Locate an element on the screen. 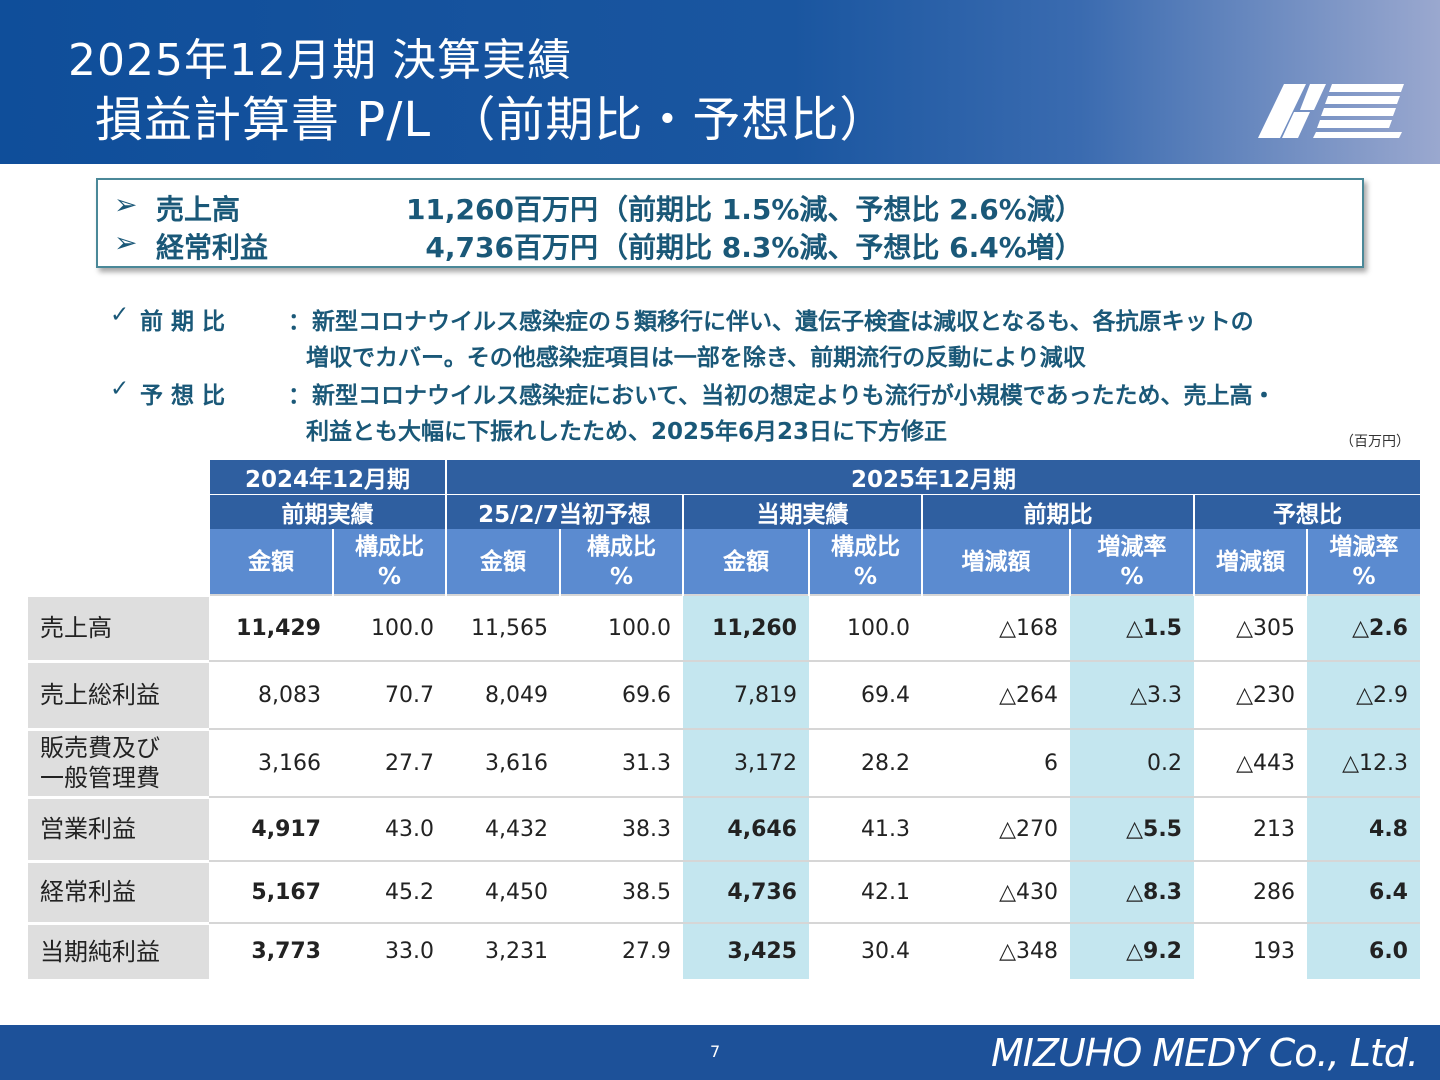 The height and width of the screenshot is (1080, 1440). note-label: 前期比 is located at coordinates (186, 322).